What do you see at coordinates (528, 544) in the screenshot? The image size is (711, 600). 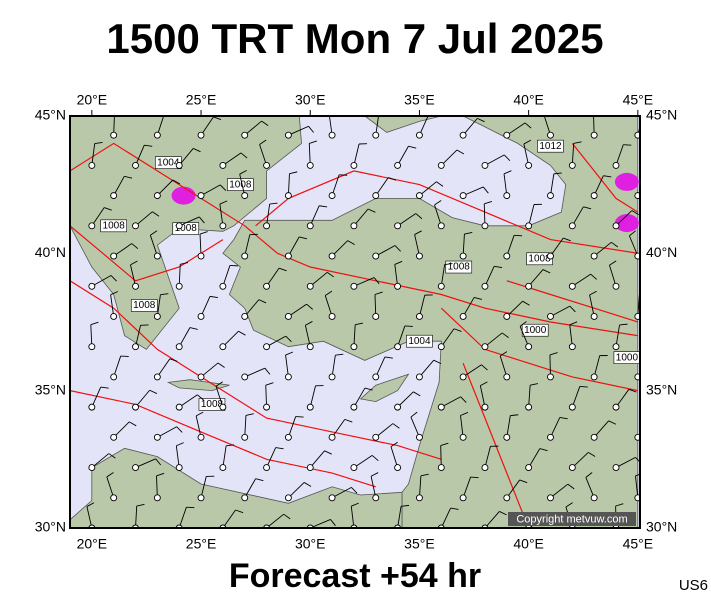 I see `lon-label-bottom: 40°E` at bounding box center [528, 544].